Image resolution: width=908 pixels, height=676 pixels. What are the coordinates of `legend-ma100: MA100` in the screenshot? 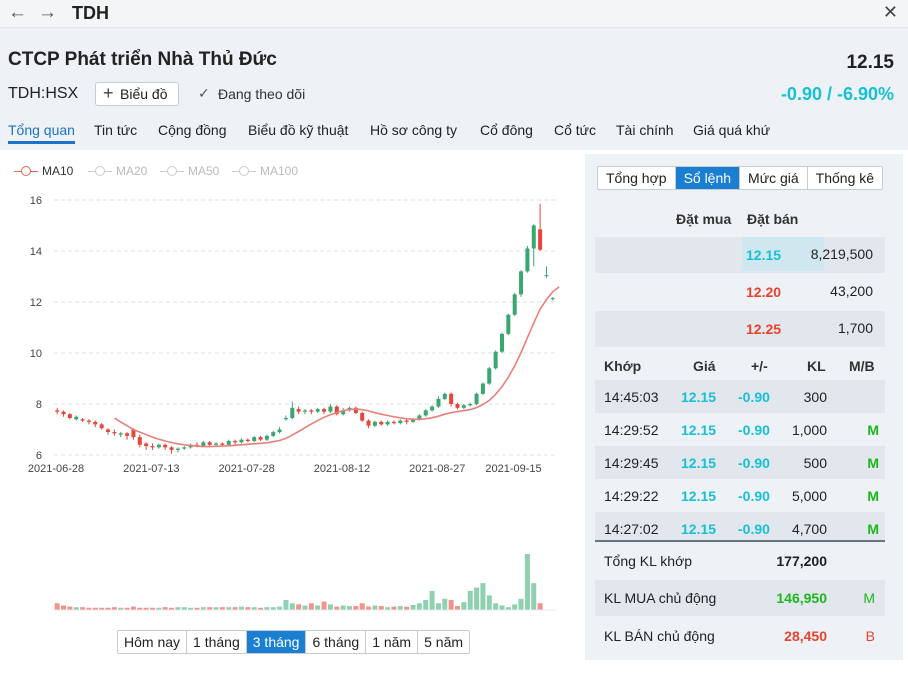 It's located at (265, 171).